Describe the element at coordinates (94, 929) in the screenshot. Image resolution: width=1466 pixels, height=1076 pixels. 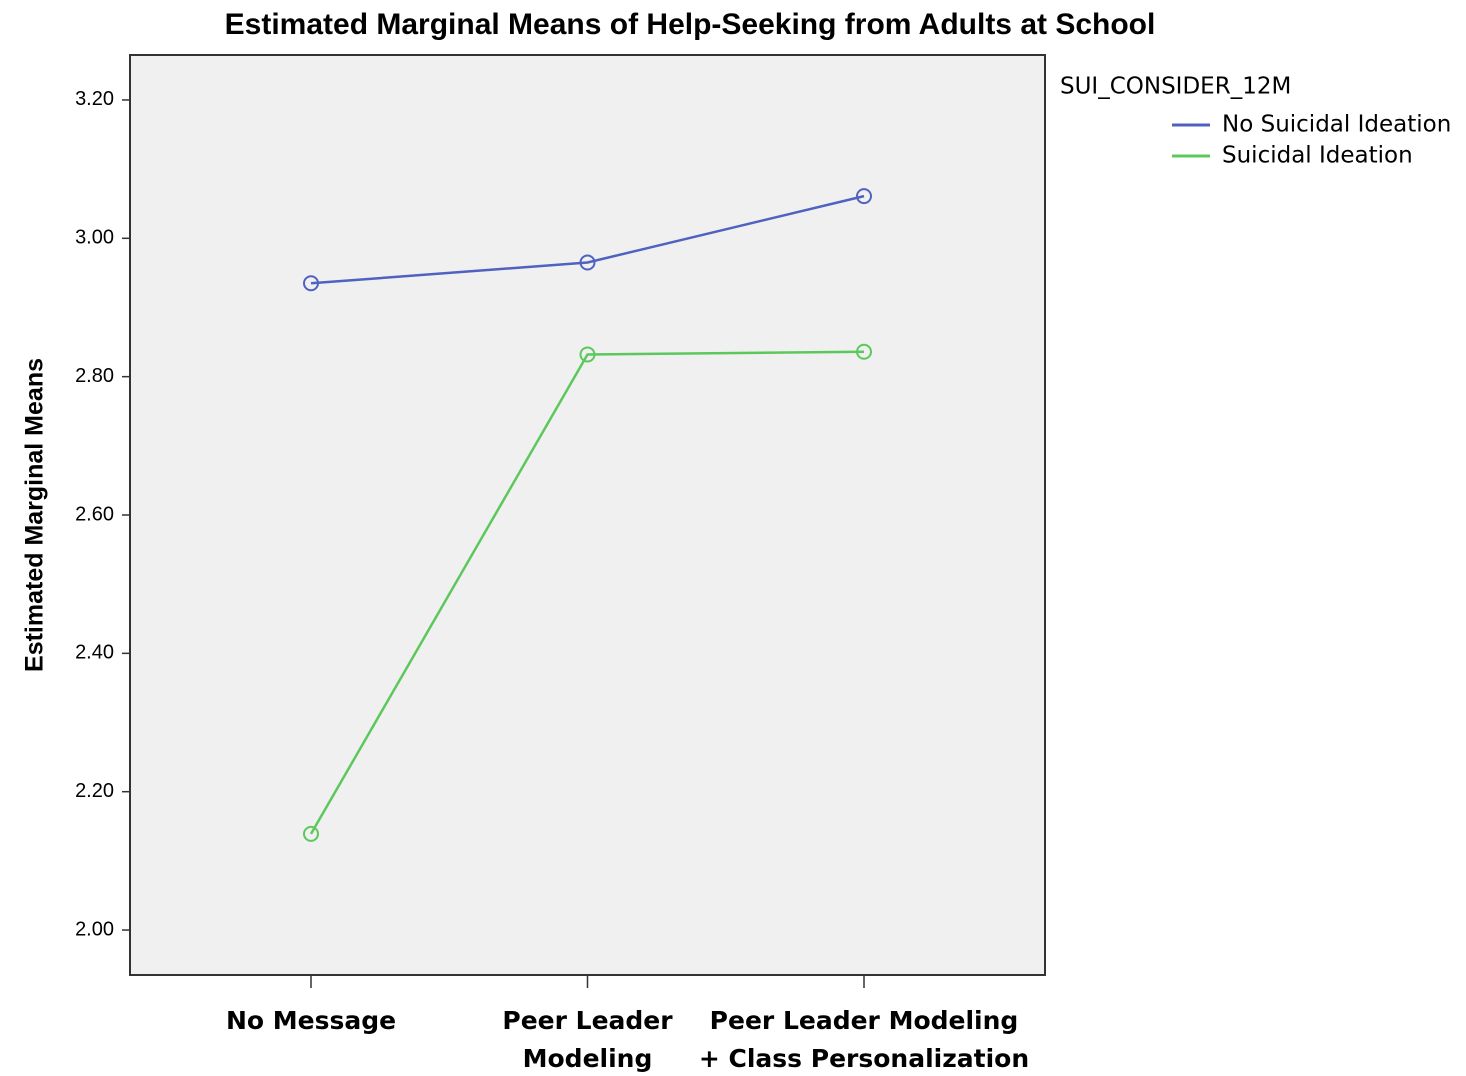
I see `y-tick-label: 2.00` at that location.